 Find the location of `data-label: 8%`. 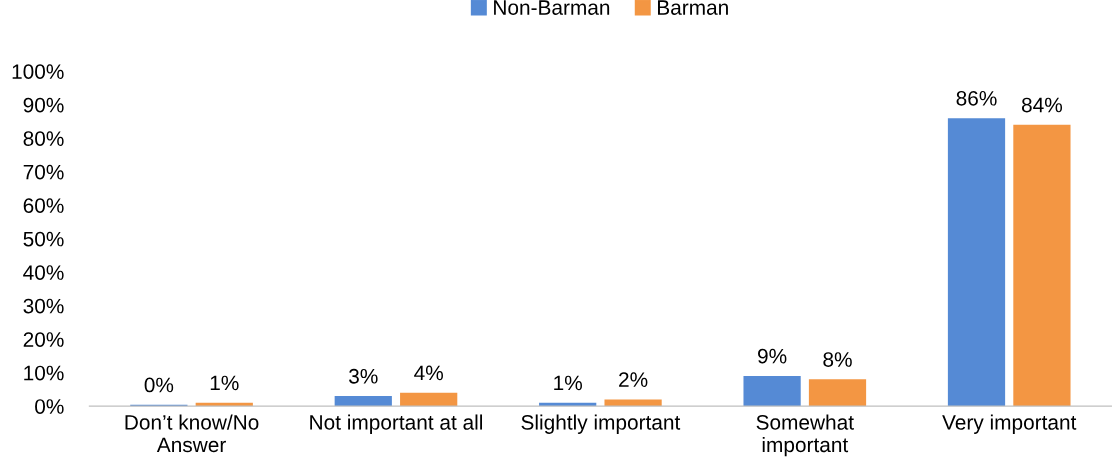

data-label: 8% is located at coordinates (837, 359).